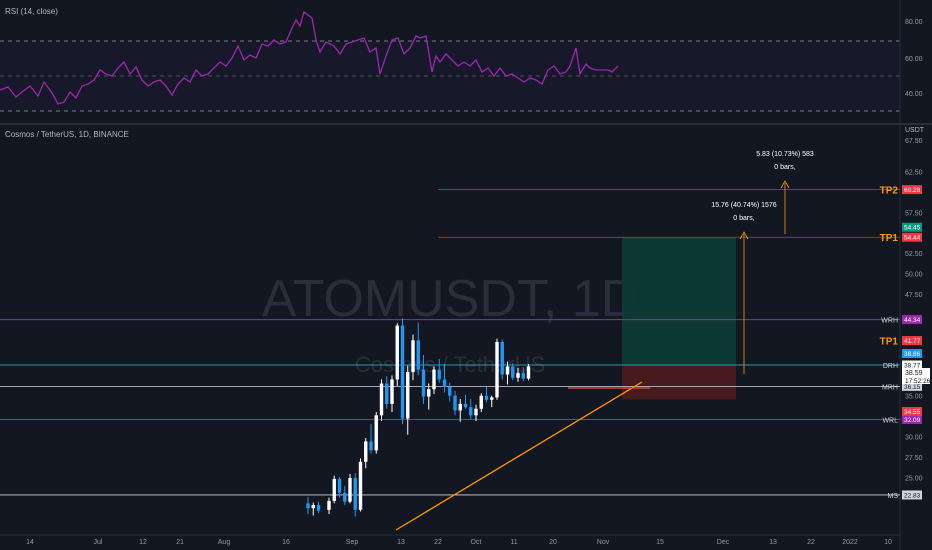 Image resolution: width=932 pixels, height=550 pixels. I want to click on price-tick-top: 67.50, so click(914, 141).